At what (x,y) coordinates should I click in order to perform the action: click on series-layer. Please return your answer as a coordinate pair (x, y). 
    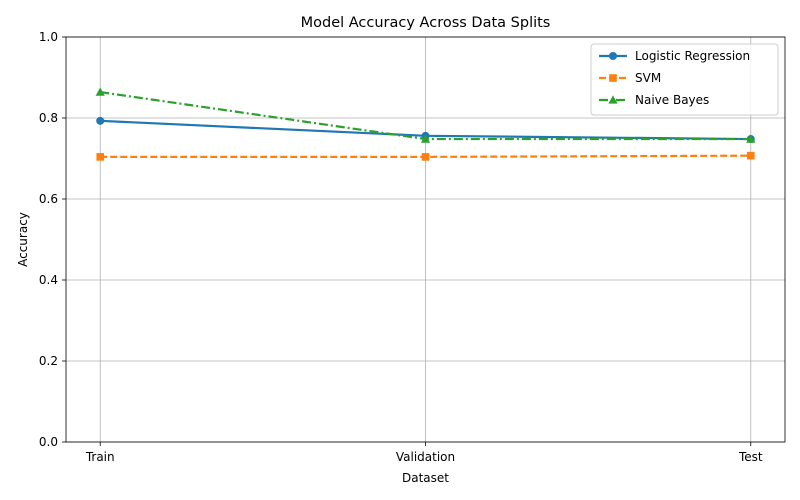
    Looking at the image, I should click on (425, 124).